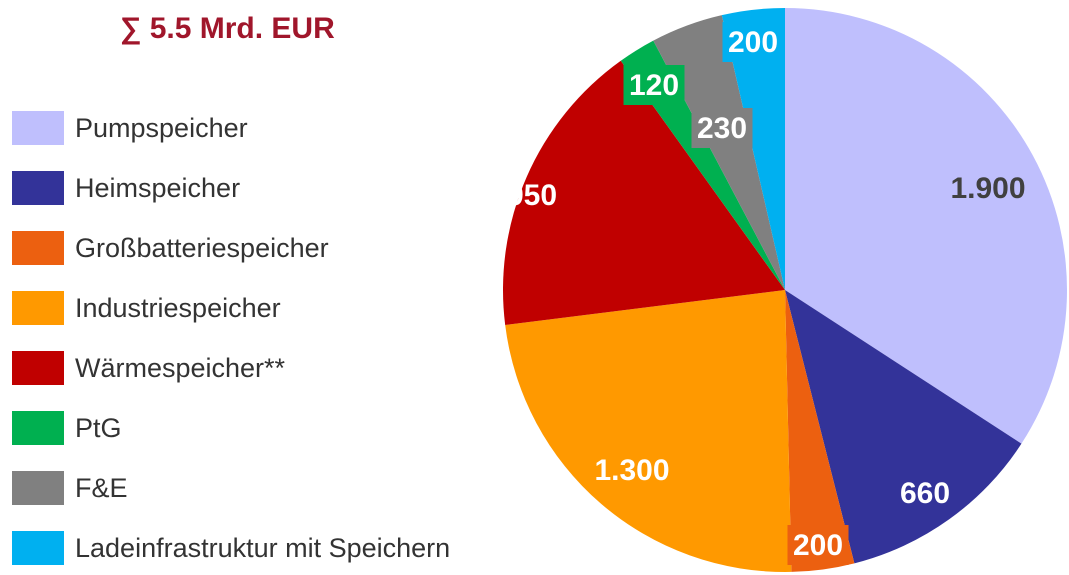 Image resolution: width=1069 pixels, height=575 pixels. Describe the element at coordinates (202, 248) in the screenshot. I see `legend-label: Großbatteriespeicher` at that location.